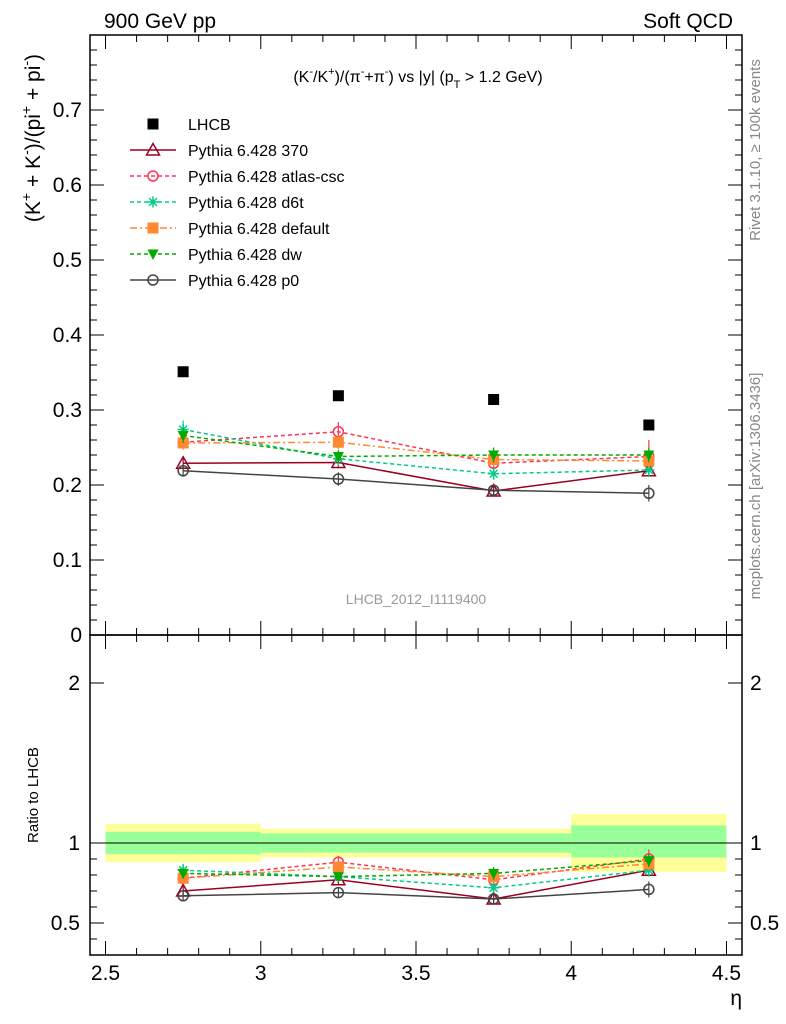 The height and width of the screenshot is (1024, 786). Describe the element at coordinates (417, 78) in the screenshot. I see `chart-title: (K-/K+)/(π-+π-) vs |y| (pT > 1.2 GeV)` at that location.